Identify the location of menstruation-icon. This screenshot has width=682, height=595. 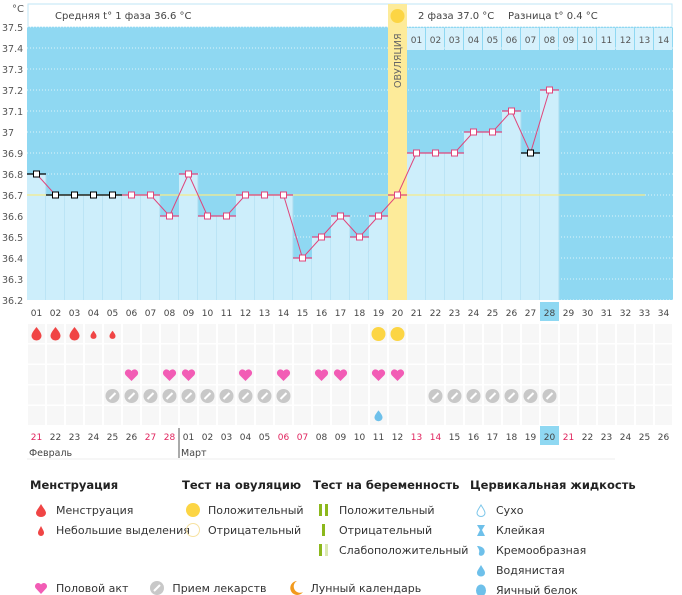
(55, 334).